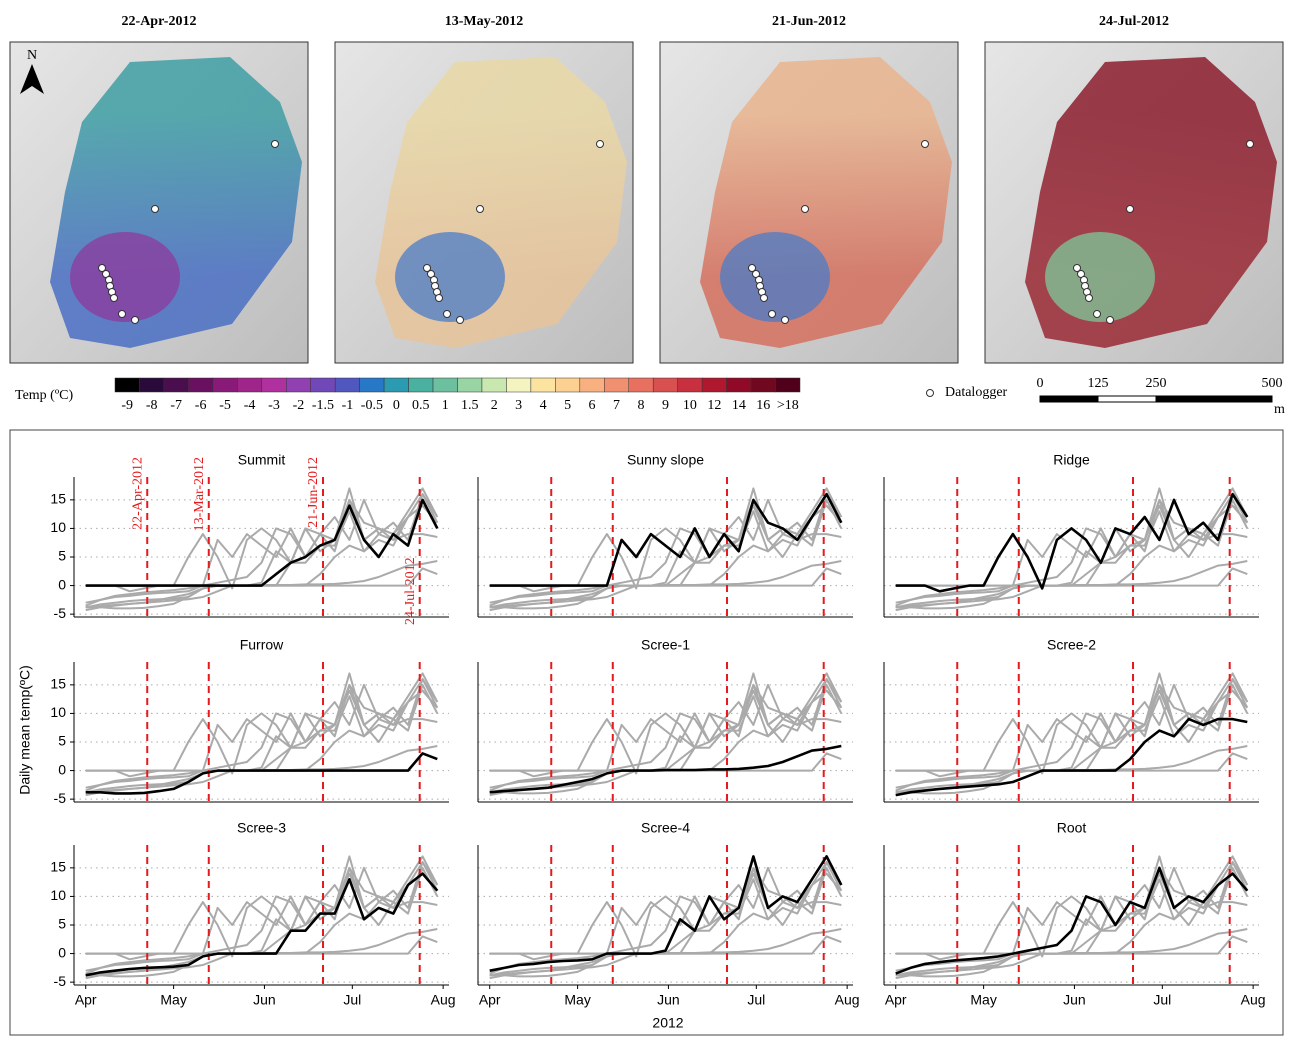 The width and height of the screenshot is (1295, 1041). I want to click on colorbar-label: -9, so click(127, 405).